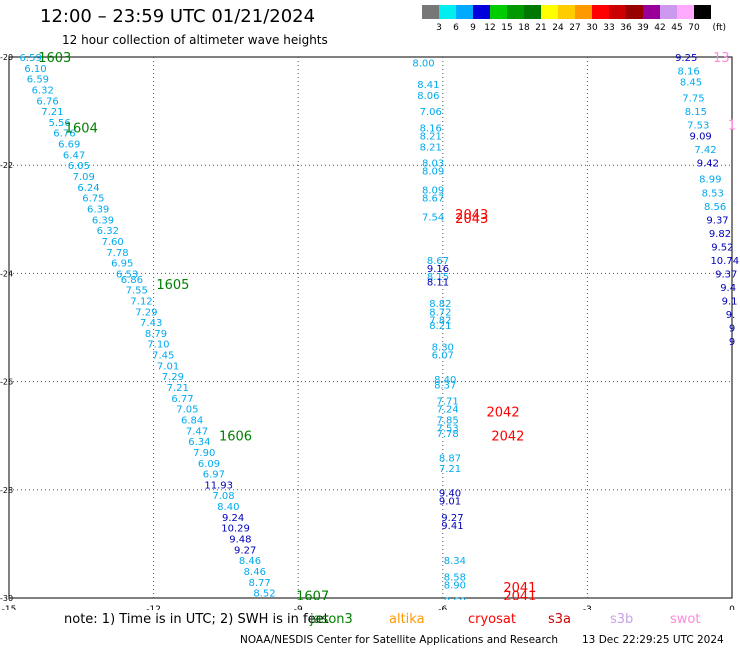 Image resolution: width=740 pixels, height=650 pixels. What do you see at coordinates (450, 502) in the screenshot?
I see `swh-value-label: 9.01` at bounding box center [450, 502].